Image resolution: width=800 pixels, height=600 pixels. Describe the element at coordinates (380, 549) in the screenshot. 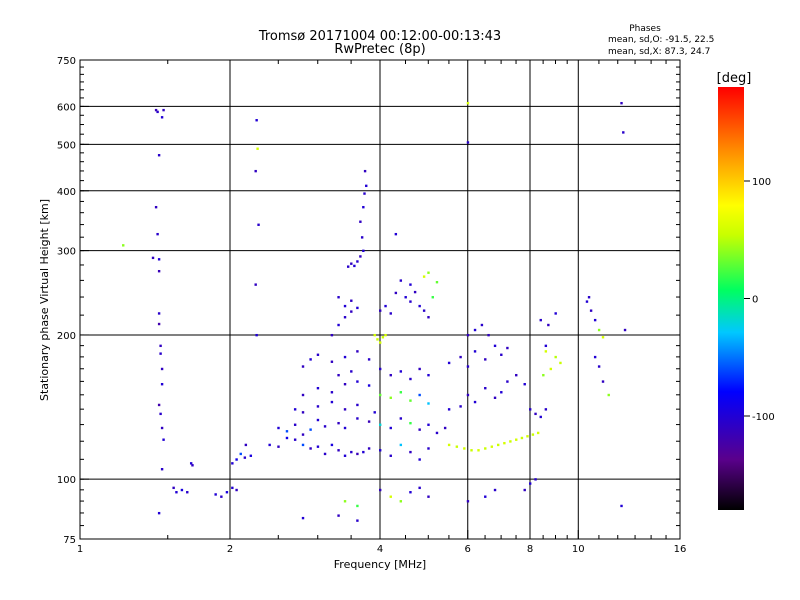

I see `x-tick-label: 4` at that location.